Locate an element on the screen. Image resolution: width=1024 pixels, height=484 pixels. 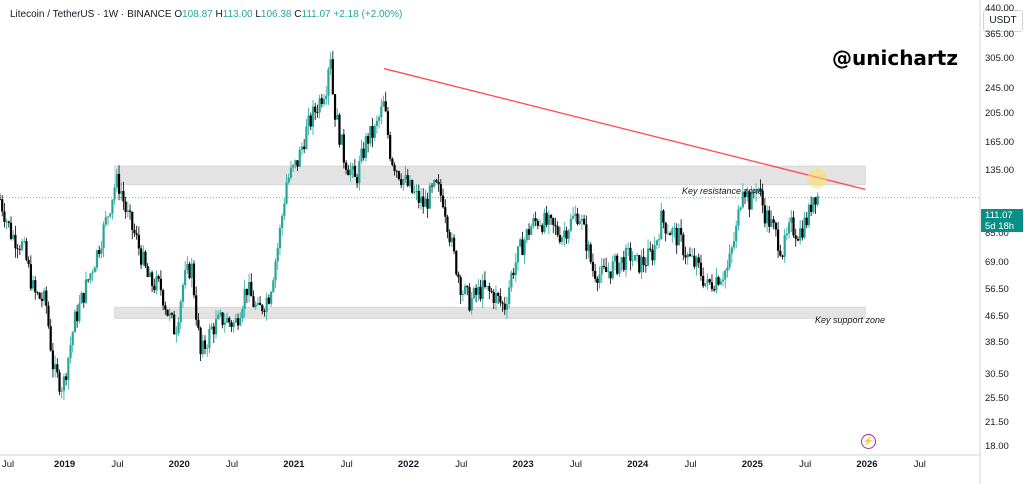
y-tick-label: 245.00 is located at coordinates (1000, 89).